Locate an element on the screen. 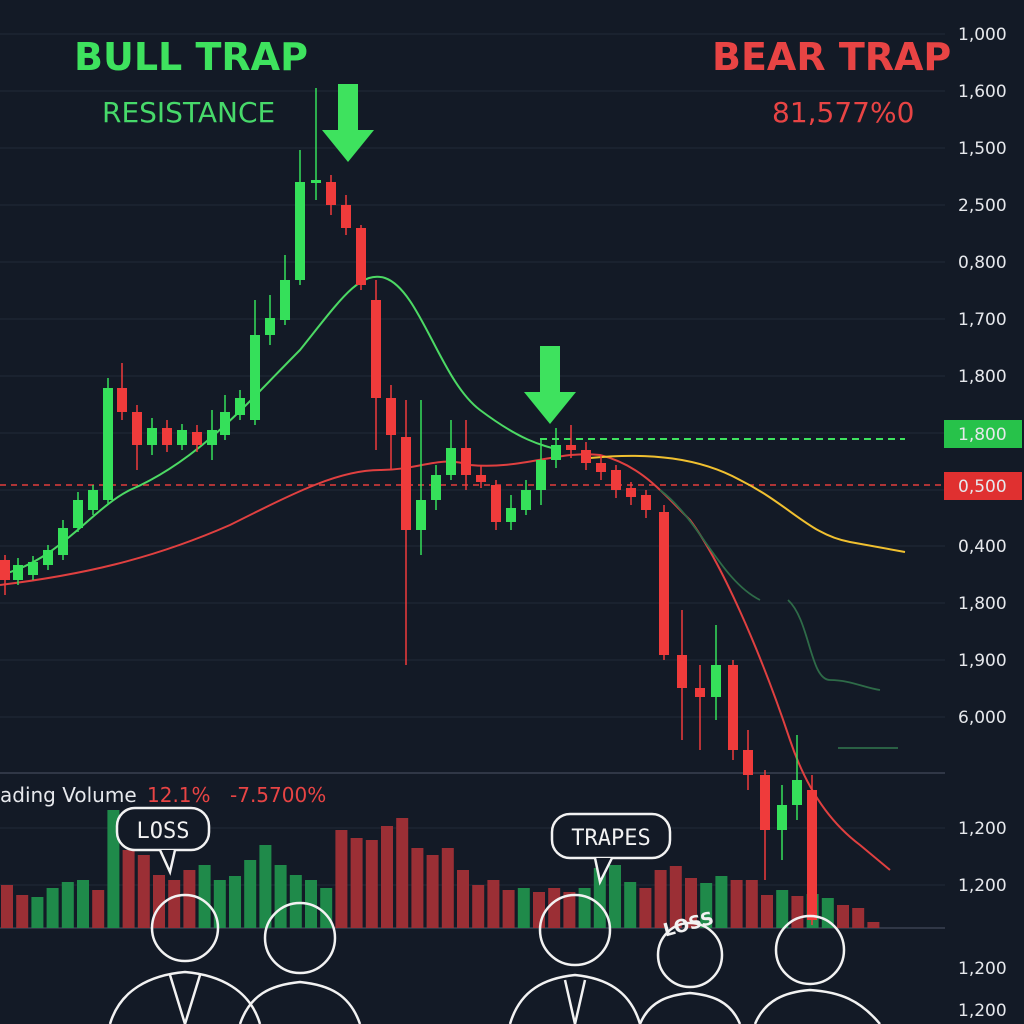 The width and height of the screenshot is (1024, 1024). percent-label: 81,577%0 is located at coordinates (843, 112).